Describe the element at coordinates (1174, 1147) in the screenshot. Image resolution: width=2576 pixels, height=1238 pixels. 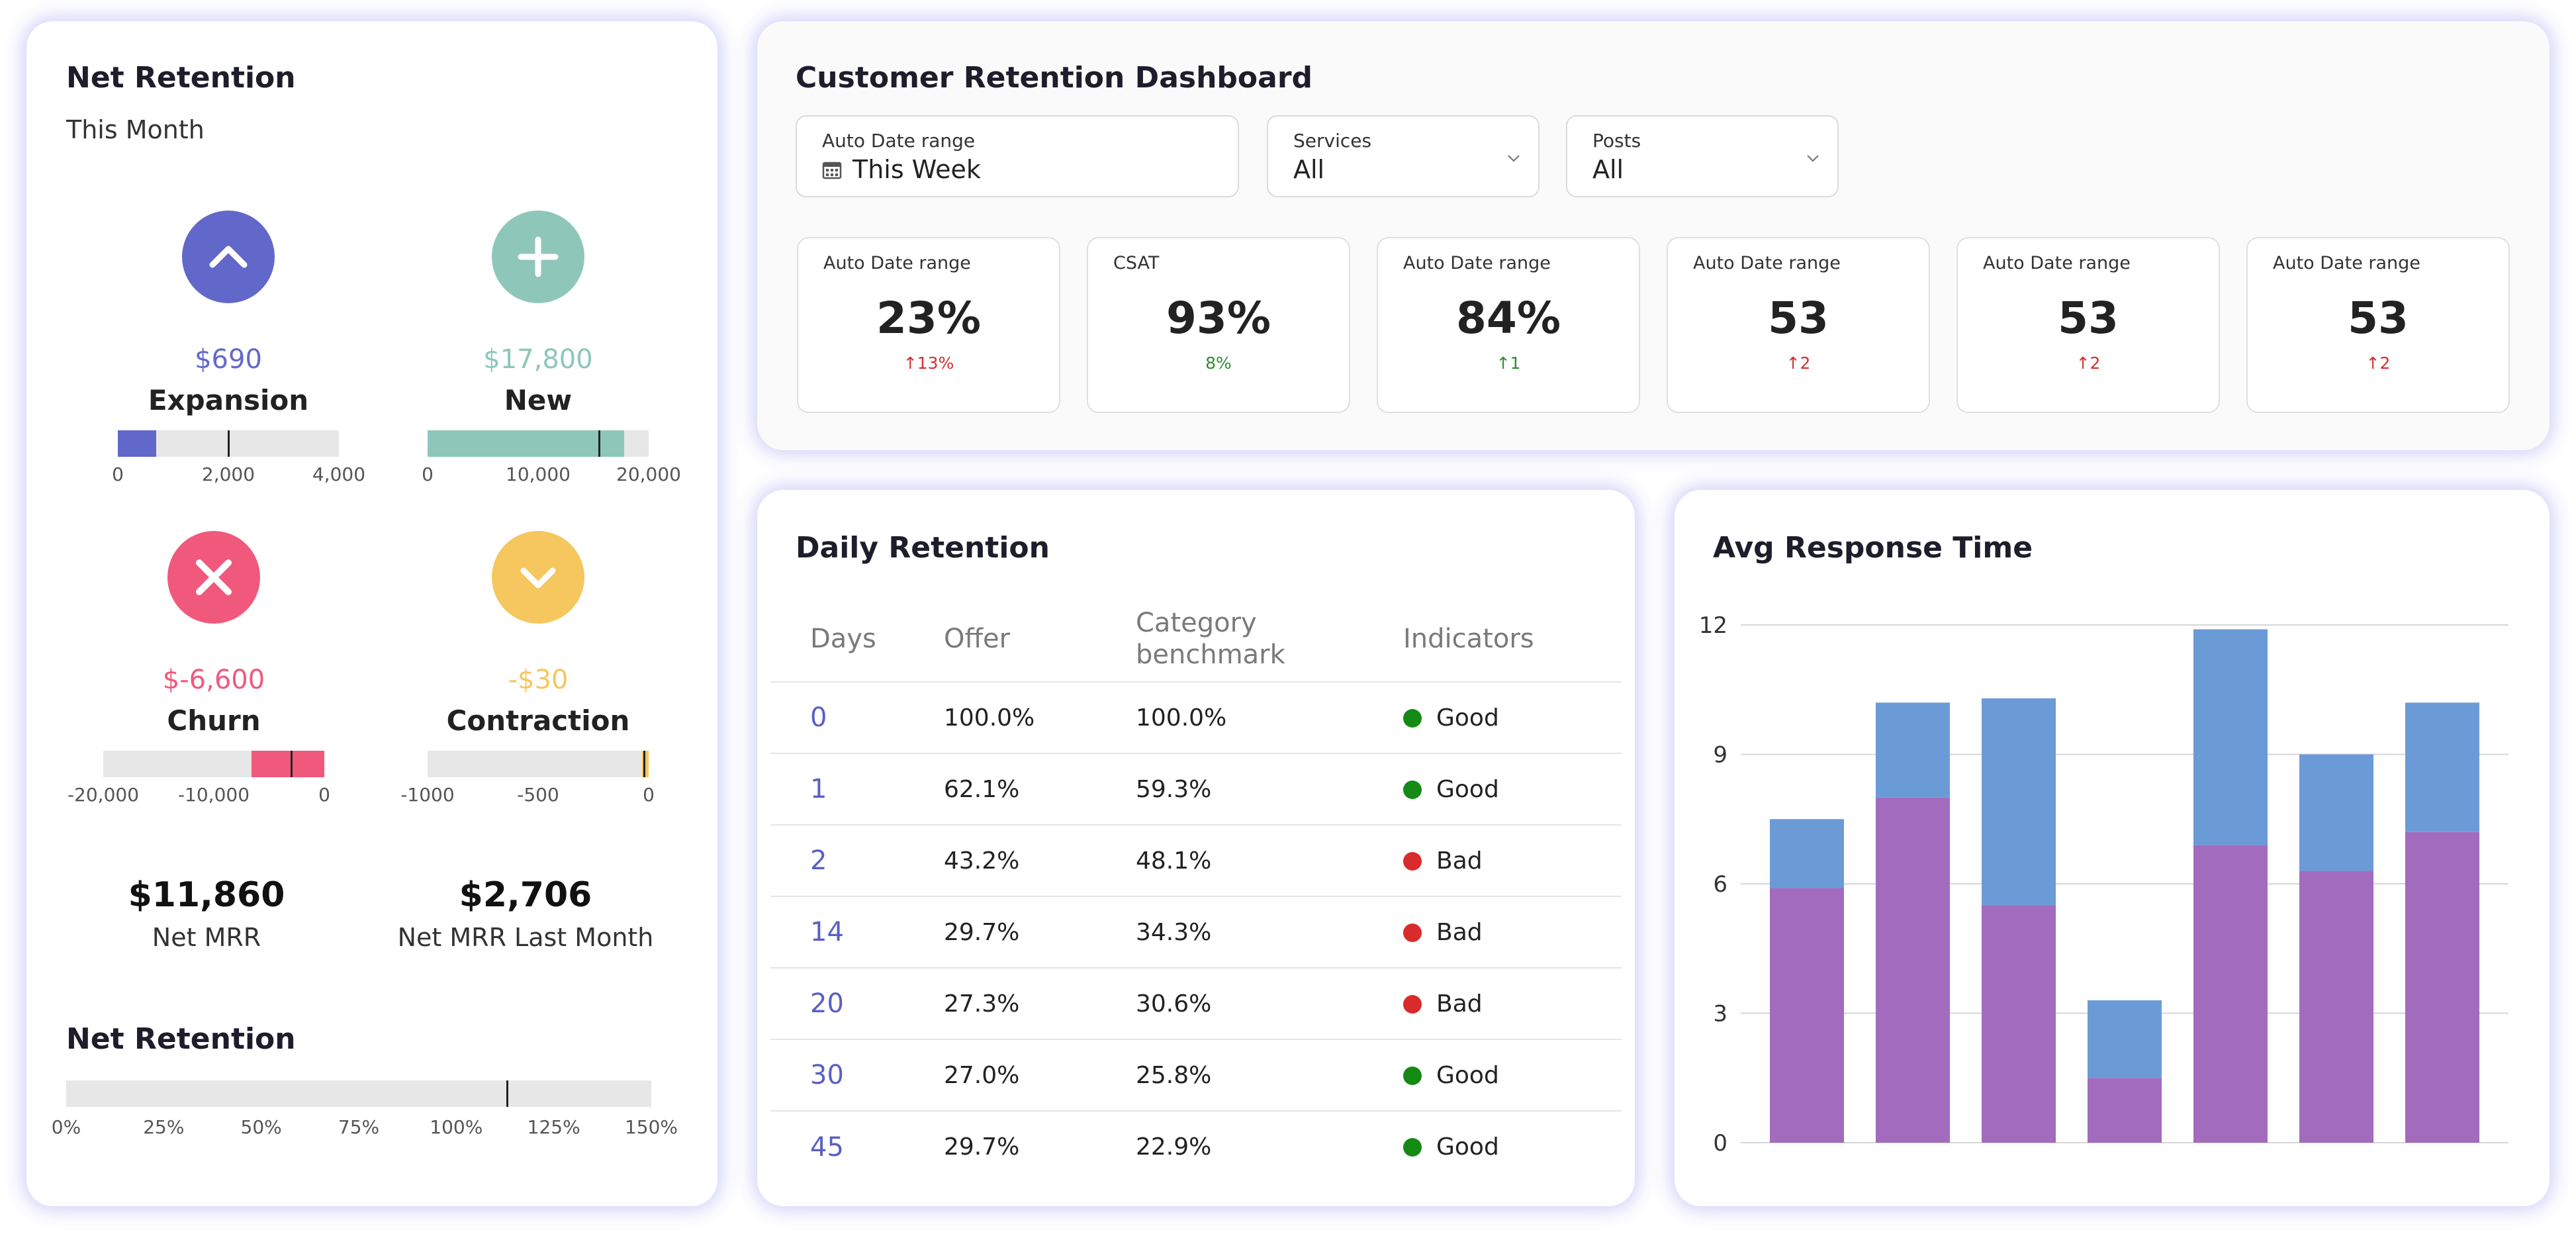
I see `benchmark-cell: 22.9%` at that location.